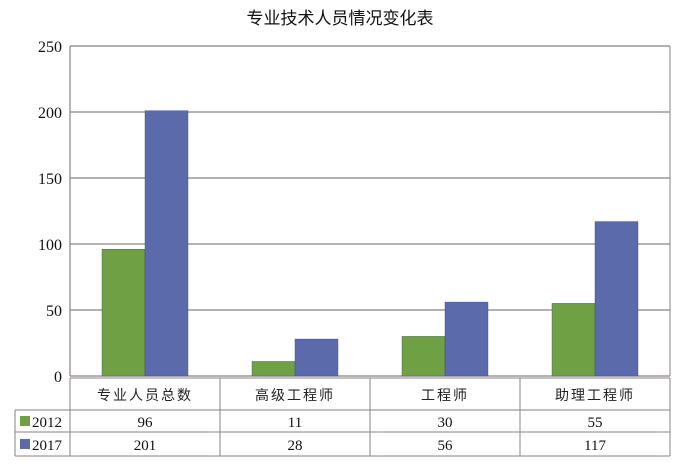 Image resolution: width=680 pixels, height=476 pixels. I want to click on data-label: 30, so click(445, 423).